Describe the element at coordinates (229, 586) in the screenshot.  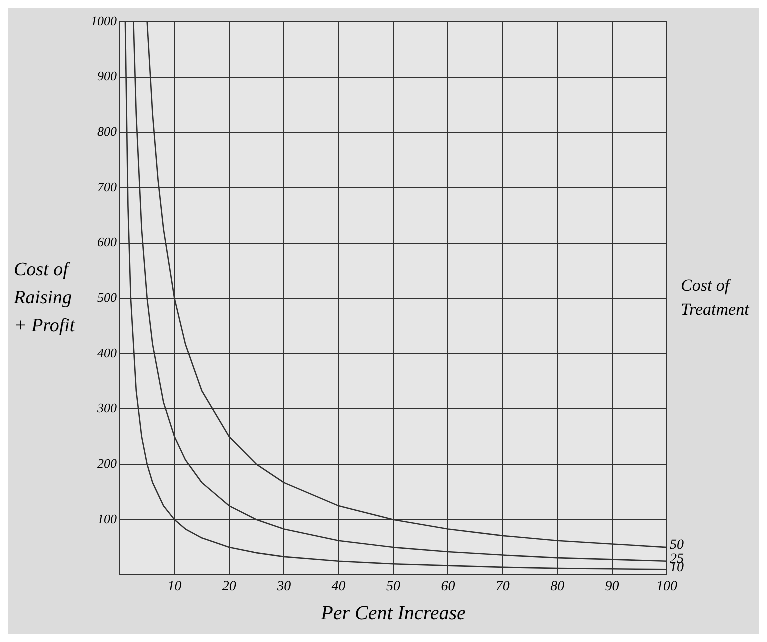
I see `x-tick-label: 20` at that location.